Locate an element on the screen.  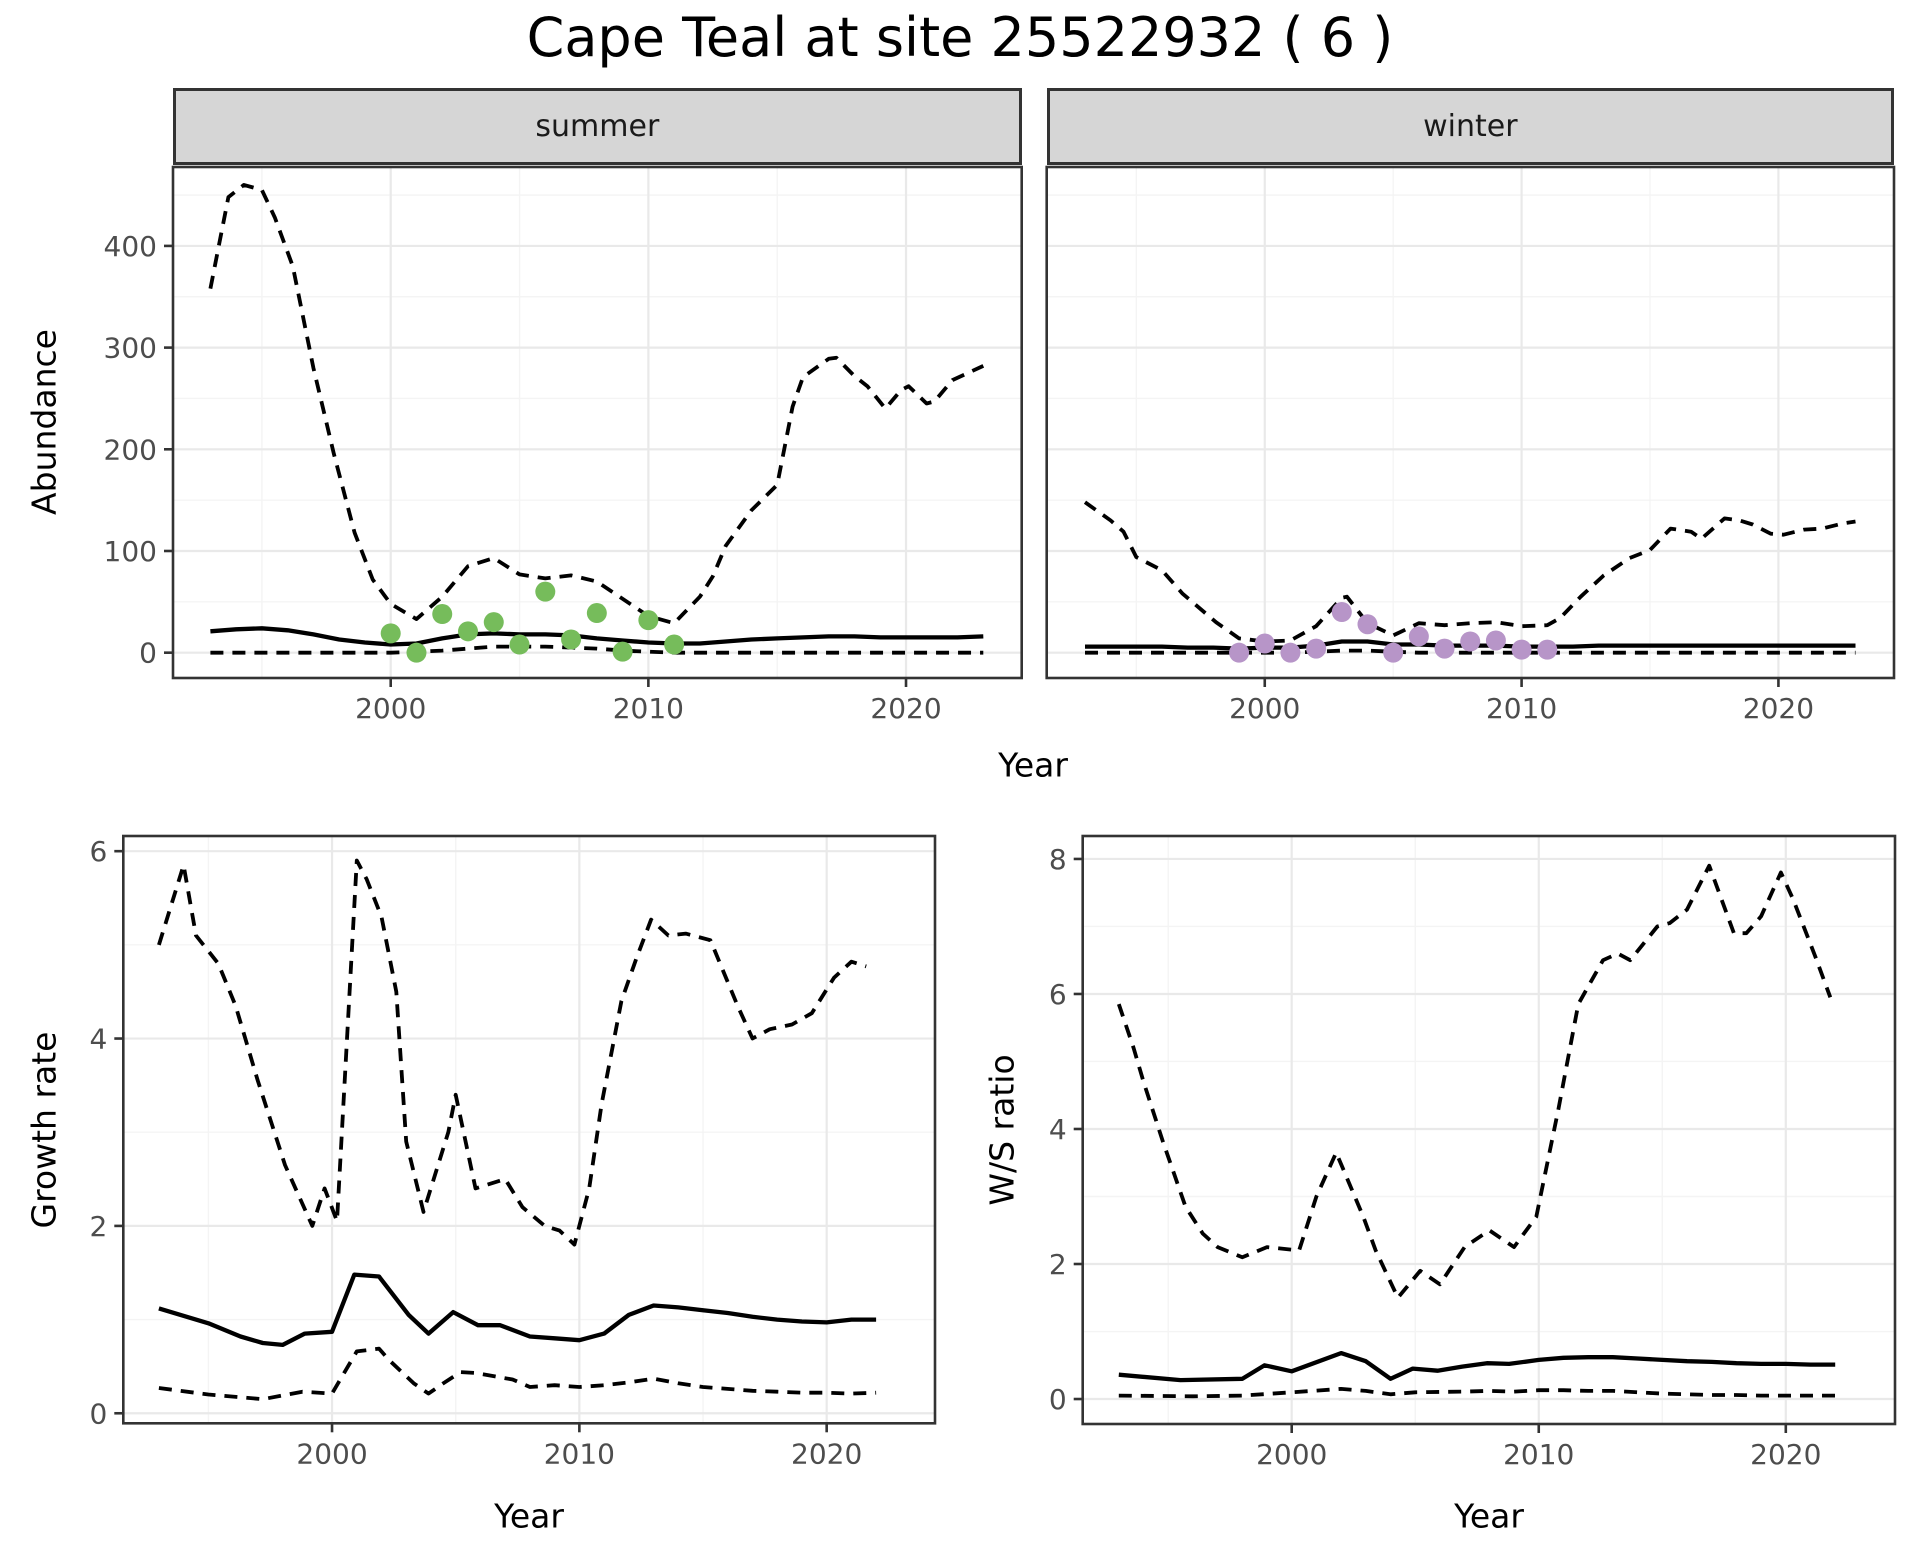
facet-strip-summer-label: summer is located at coordinates (597, 126).